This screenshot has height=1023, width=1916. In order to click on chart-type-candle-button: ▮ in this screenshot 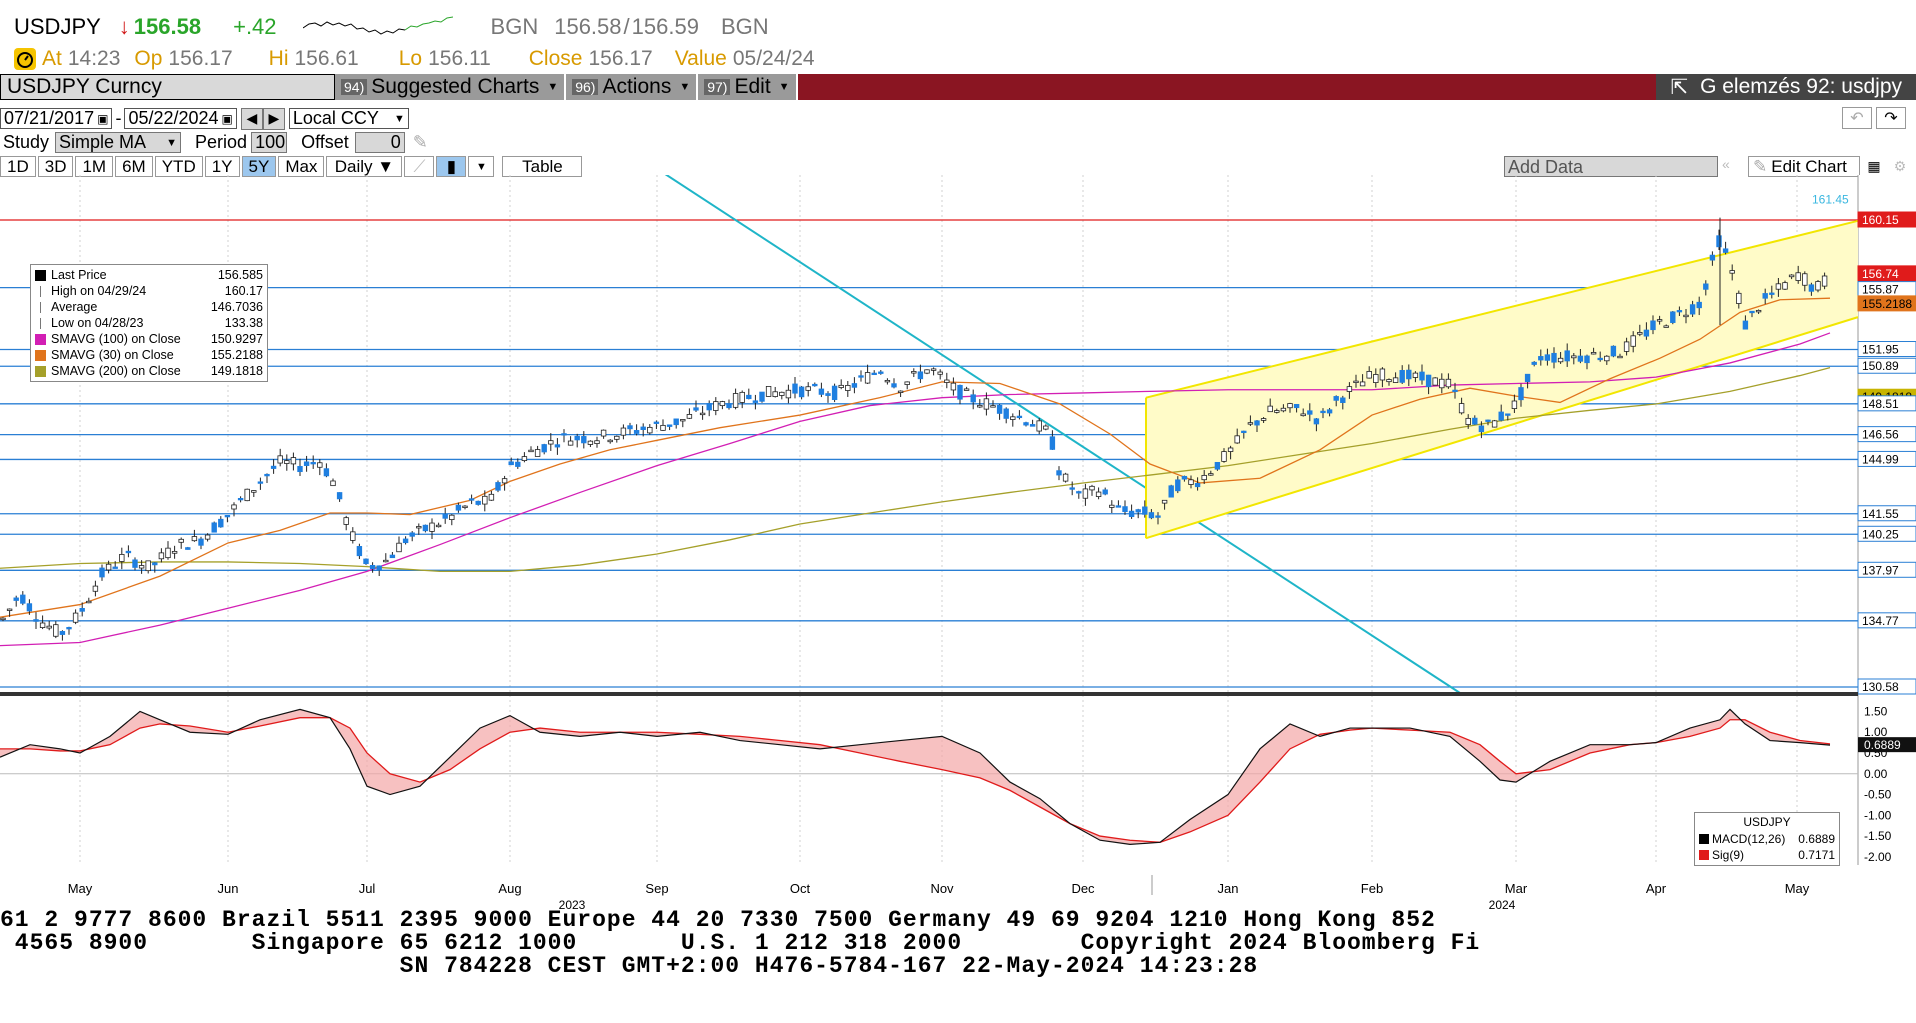, I will do `click(451, 166)`.